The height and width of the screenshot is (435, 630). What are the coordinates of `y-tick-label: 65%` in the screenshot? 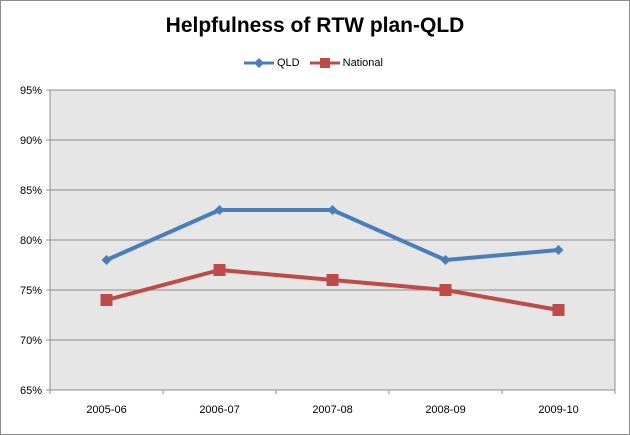 It's located at (31, 391).